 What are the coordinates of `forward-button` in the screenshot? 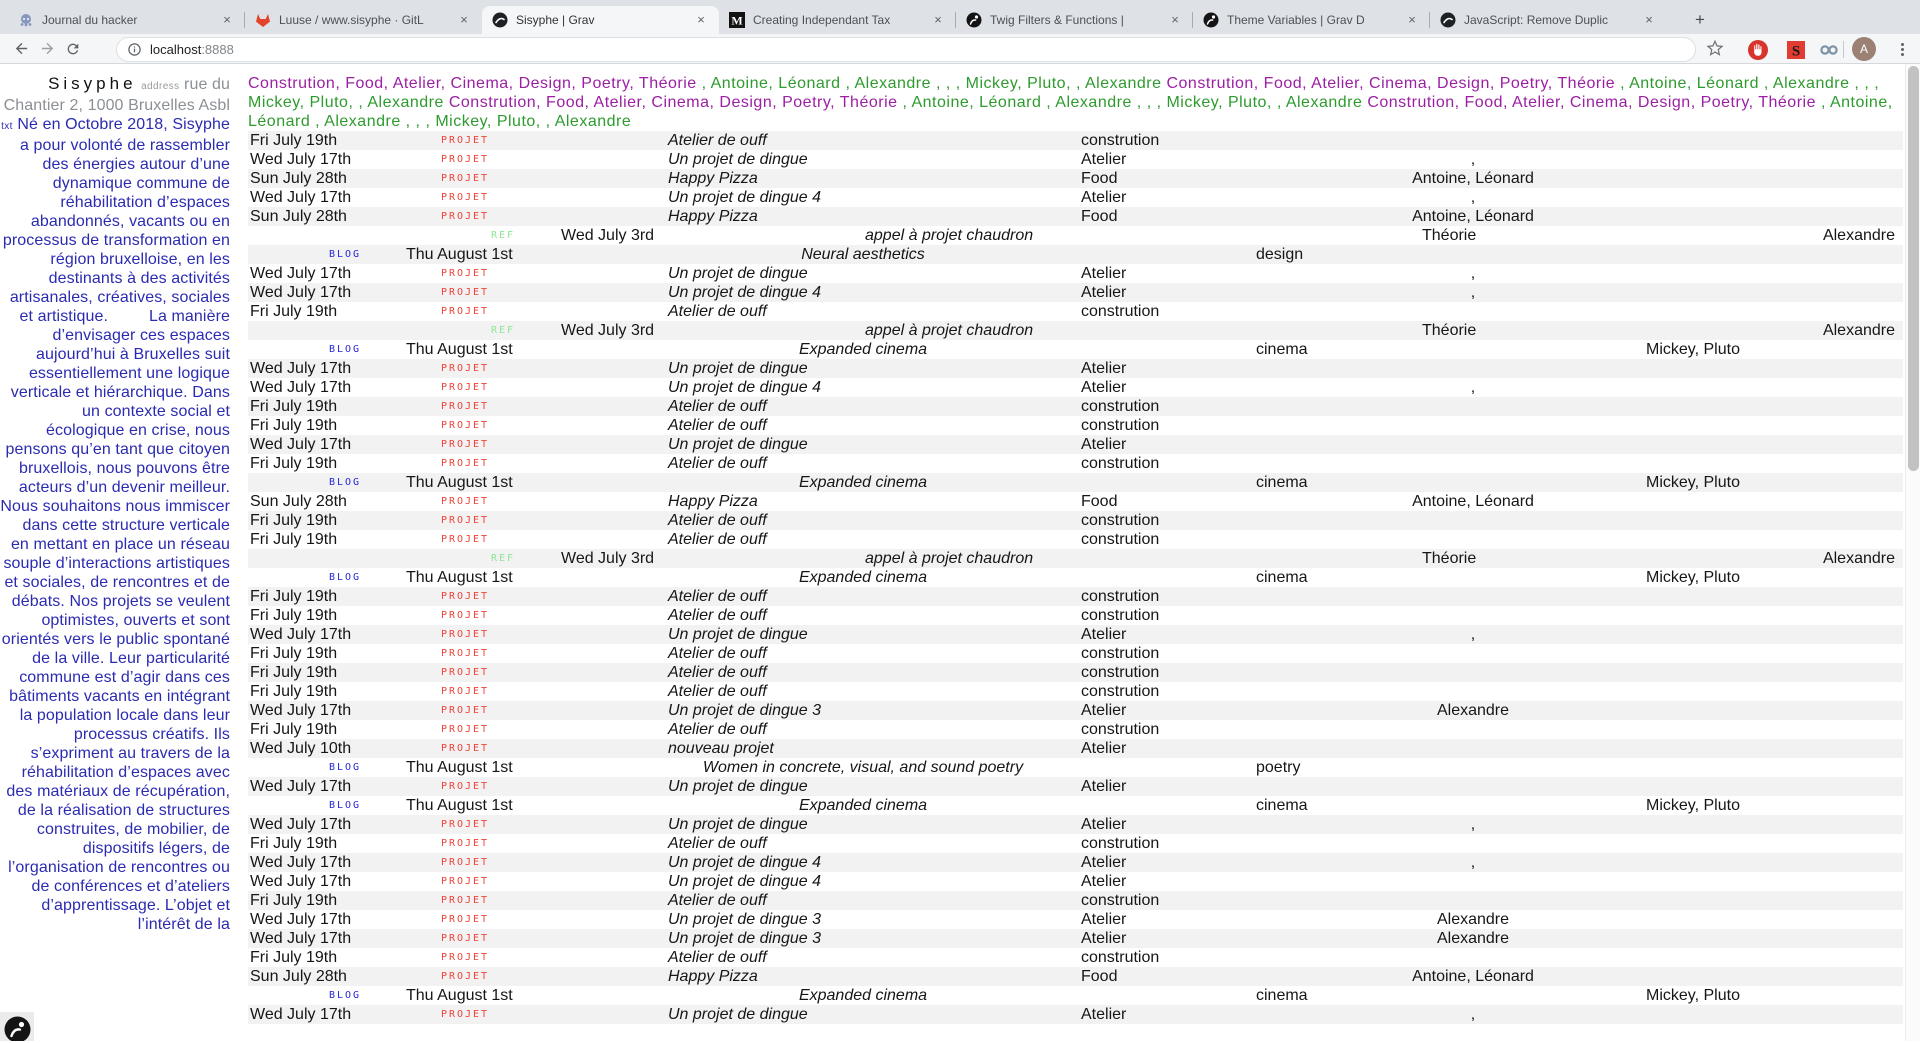 It's located at (47, 49).